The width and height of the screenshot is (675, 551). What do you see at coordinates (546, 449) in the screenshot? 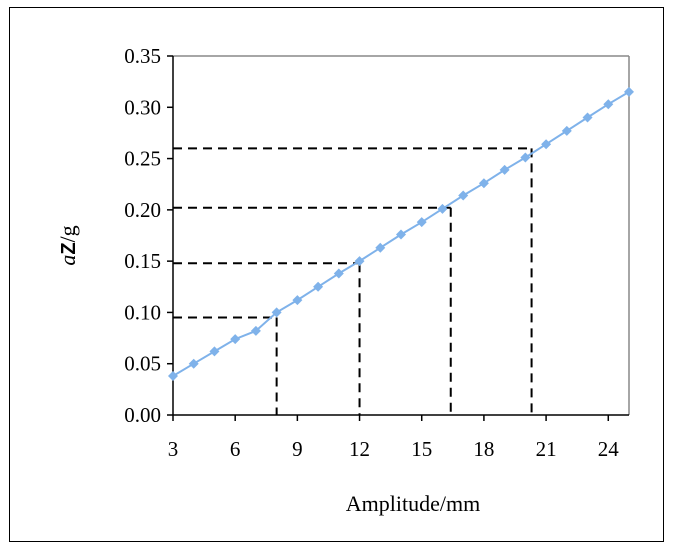
I see `x-tick-label: 21` at bounding box center [546, 449].